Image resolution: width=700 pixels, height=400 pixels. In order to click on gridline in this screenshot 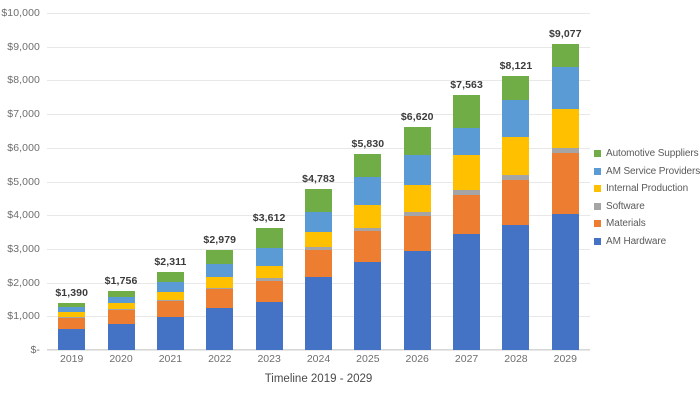, I will do `click(318, 350)`.